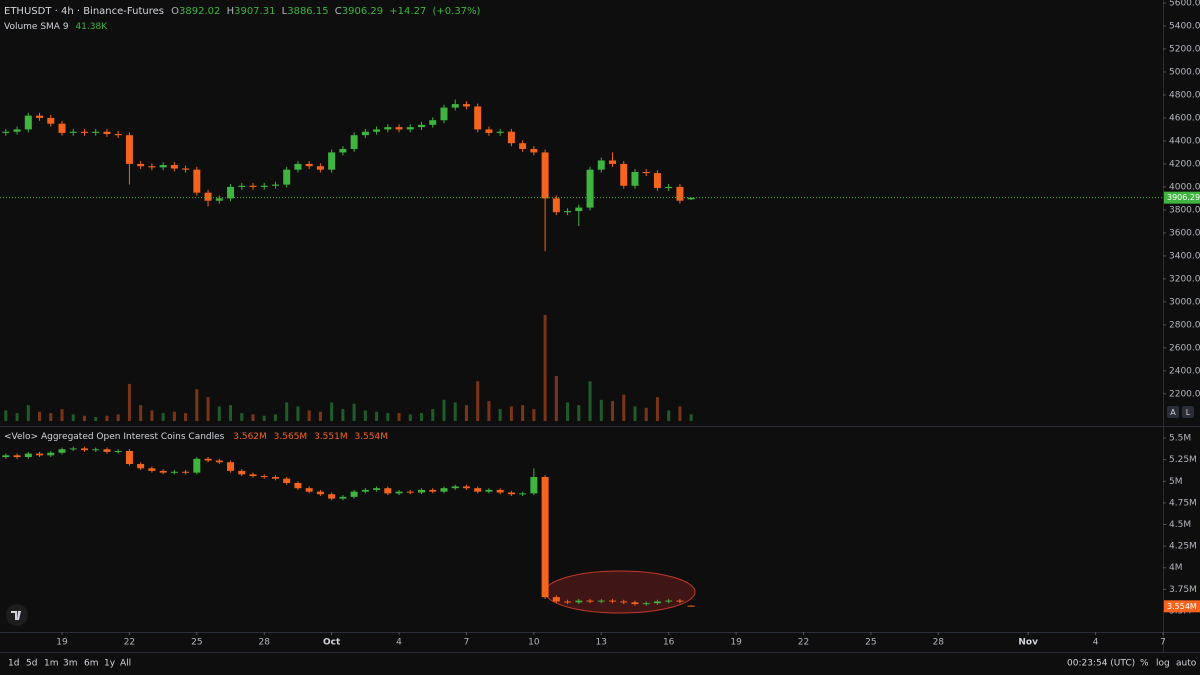 This screenshot has width=1200, height=675. Describe the element at coordinates (31, 664) in the screenshot. I see `range-button: 5d` at that location.